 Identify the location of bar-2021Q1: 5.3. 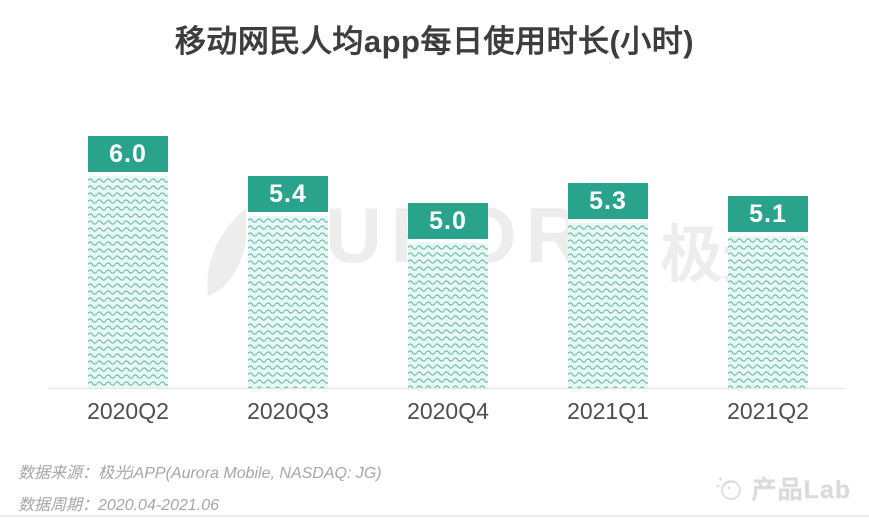
(608, 285).